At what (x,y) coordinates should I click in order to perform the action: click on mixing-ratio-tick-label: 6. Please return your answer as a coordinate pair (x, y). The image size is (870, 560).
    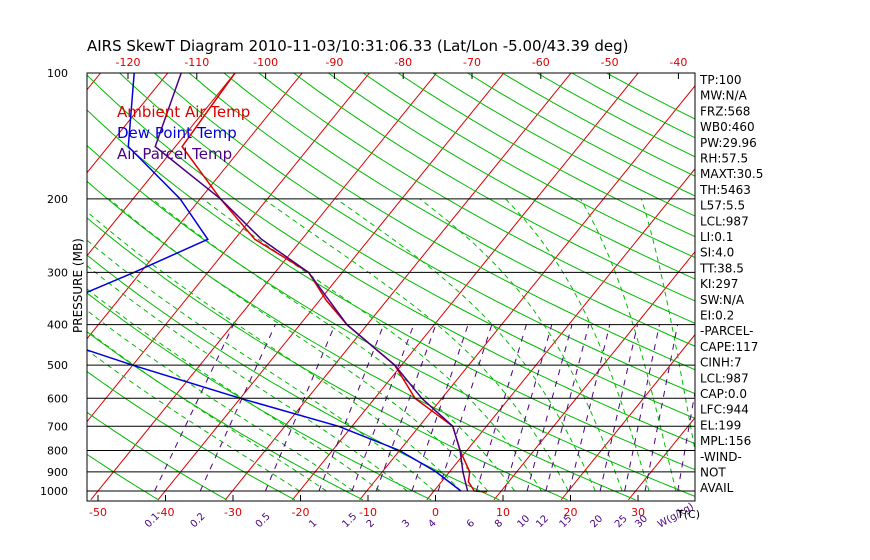
    Looking at the image, I should click on (471, 524).